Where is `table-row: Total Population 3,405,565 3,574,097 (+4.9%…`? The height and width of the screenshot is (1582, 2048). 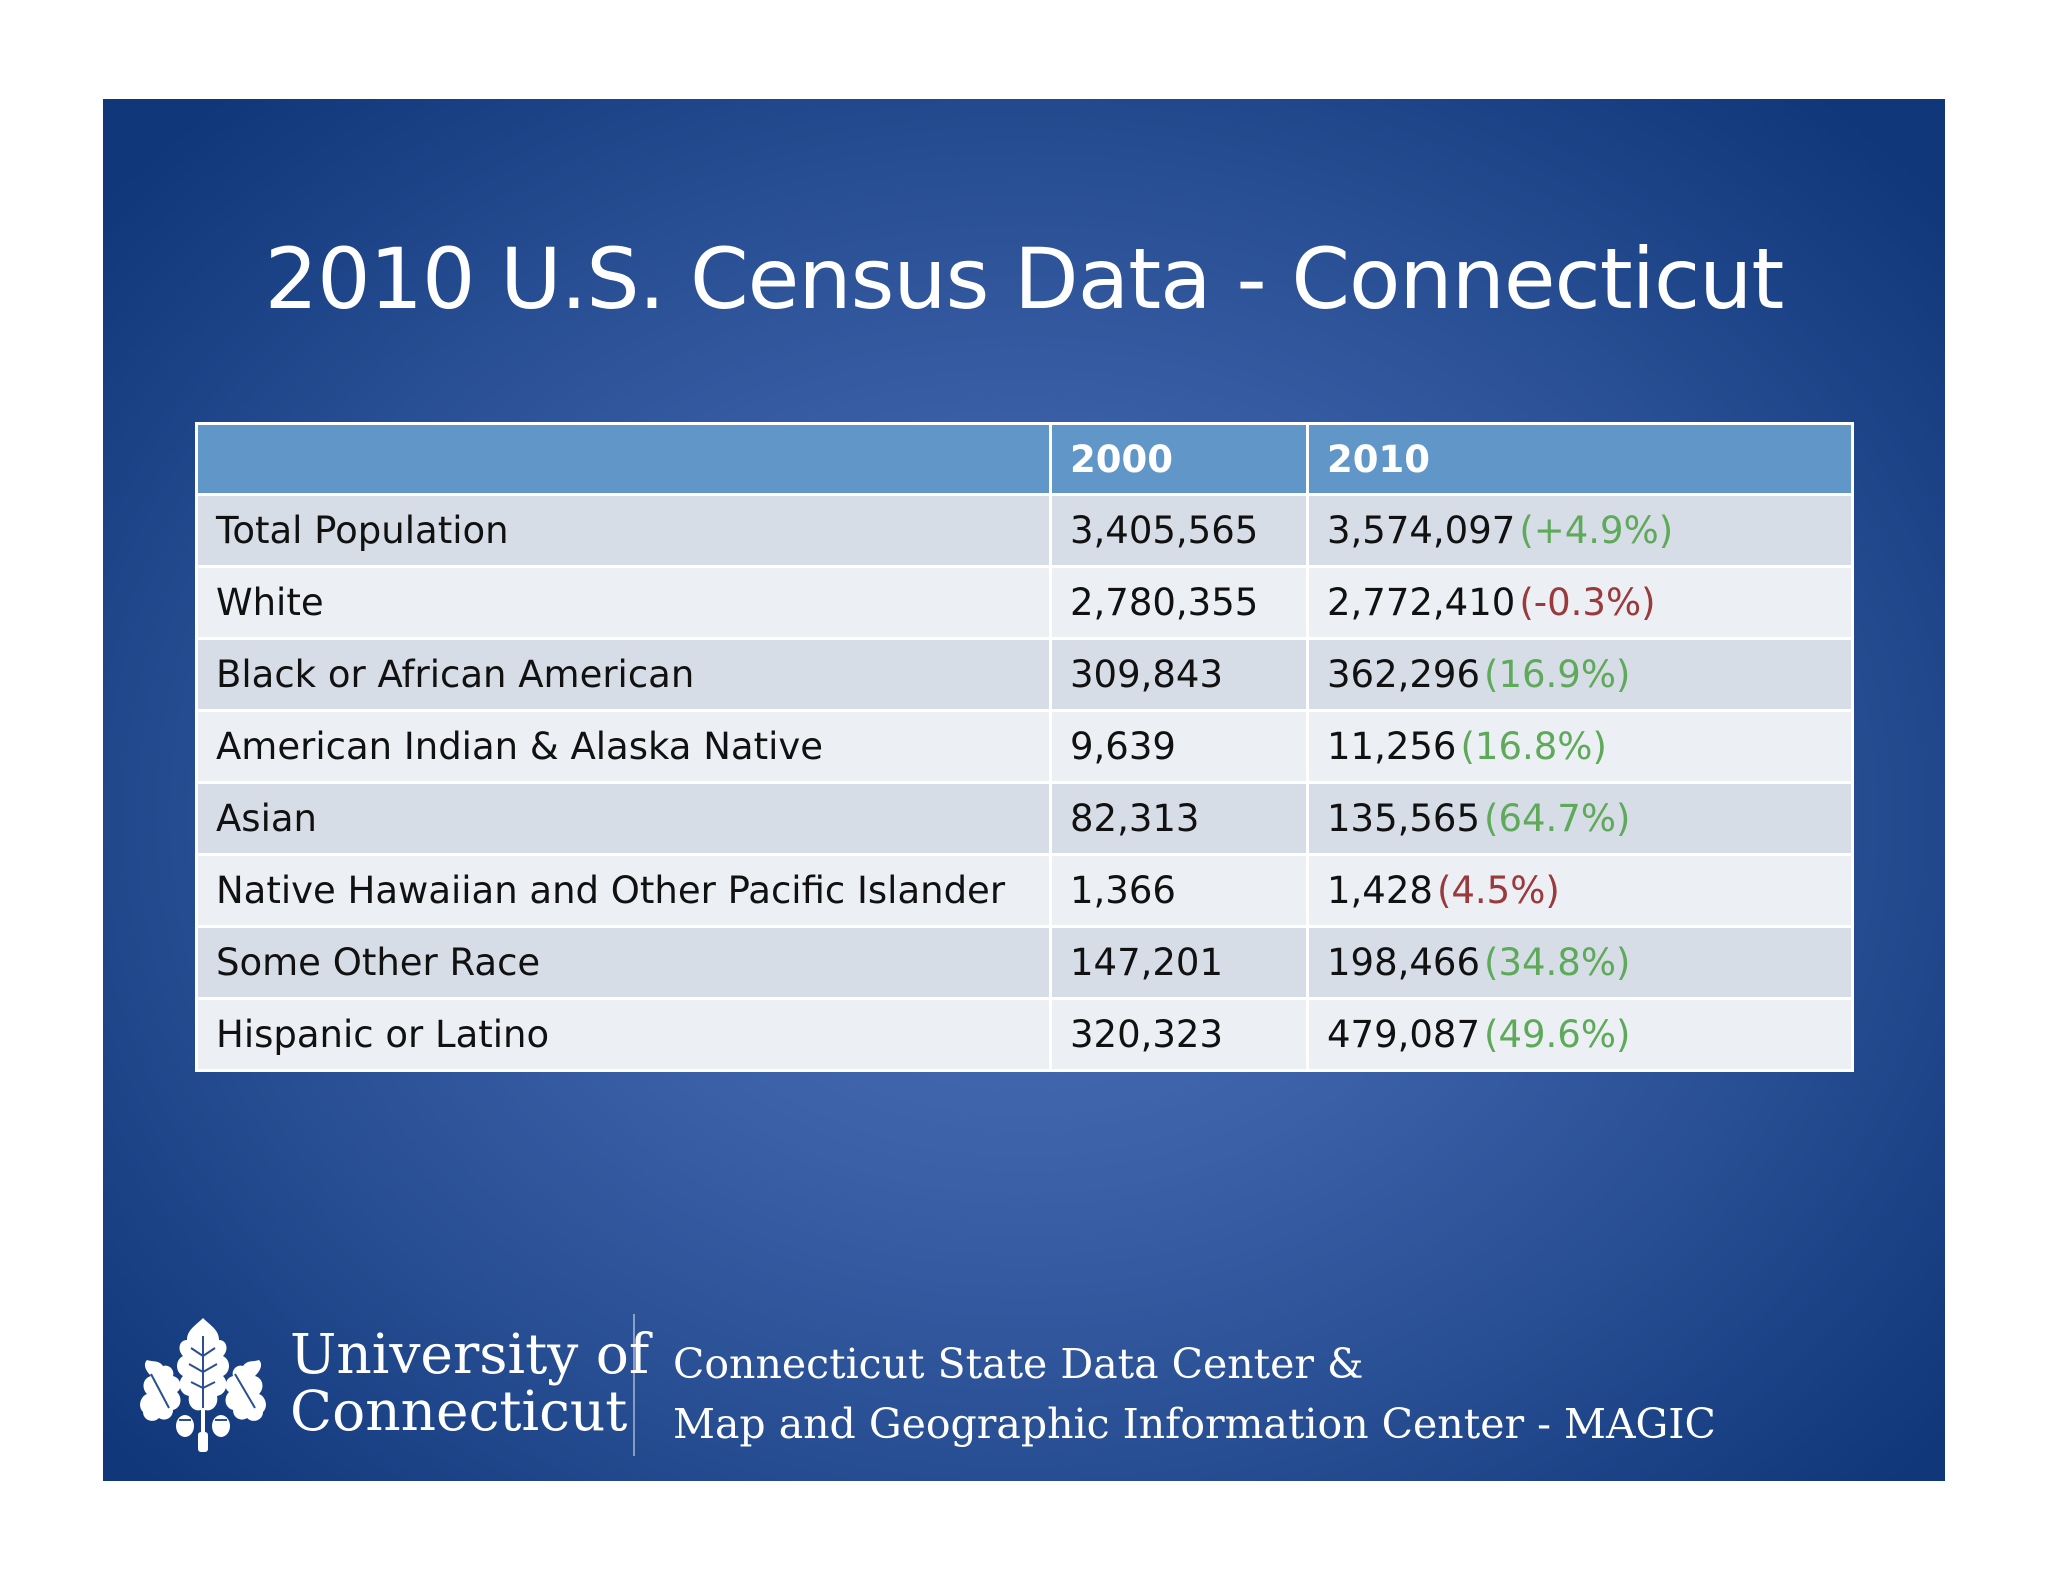 table-row: Total Population 3,405,565 3,574,097 (+4.9%… is located at coordinates (1024, 530).